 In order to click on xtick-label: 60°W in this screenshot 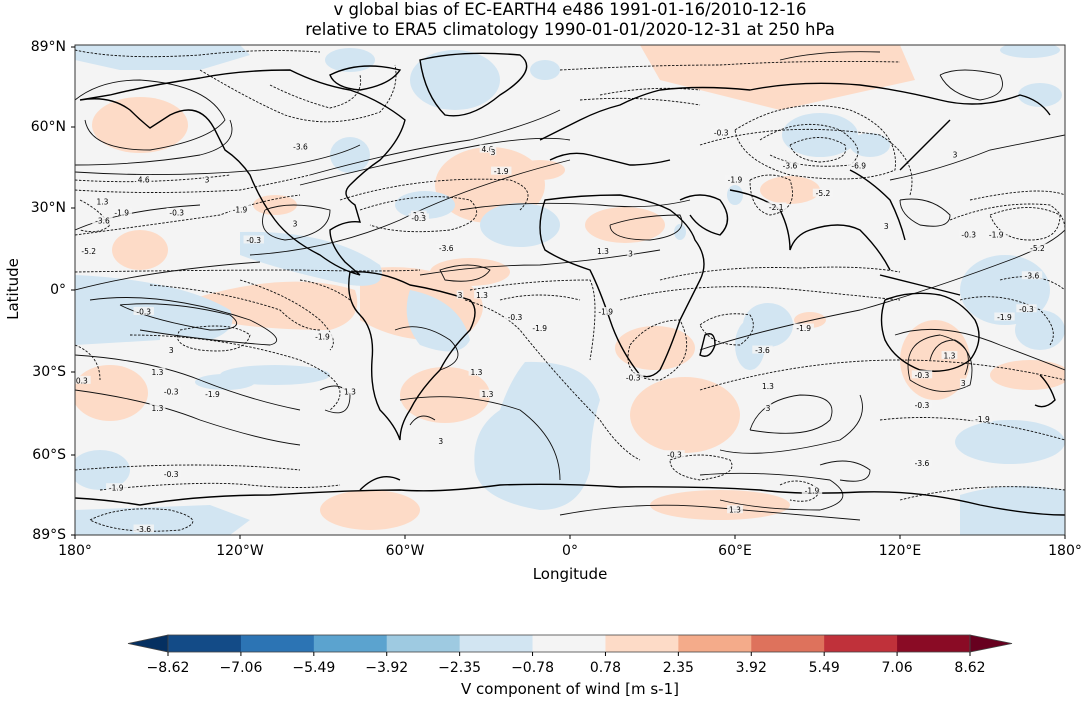, I will do `click(405, 551)`.